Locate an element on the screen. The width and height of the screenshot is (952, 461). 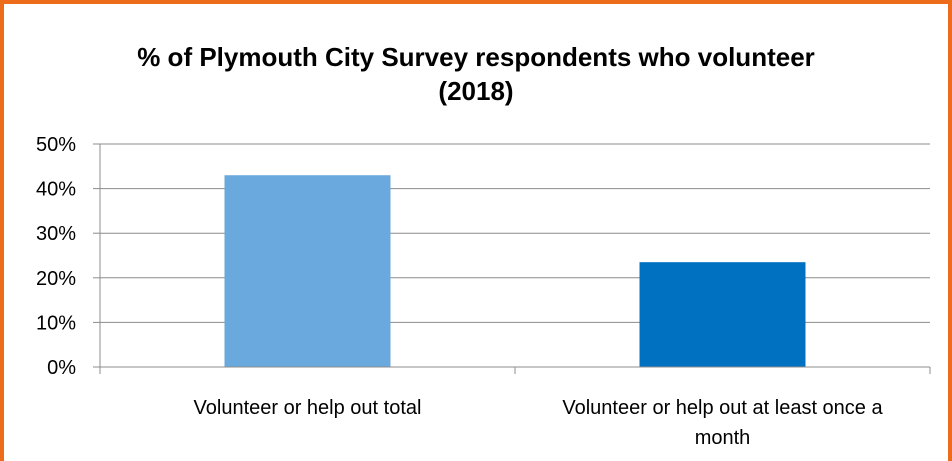
y-tick-label: 10% is located at coordinates (56, 323).